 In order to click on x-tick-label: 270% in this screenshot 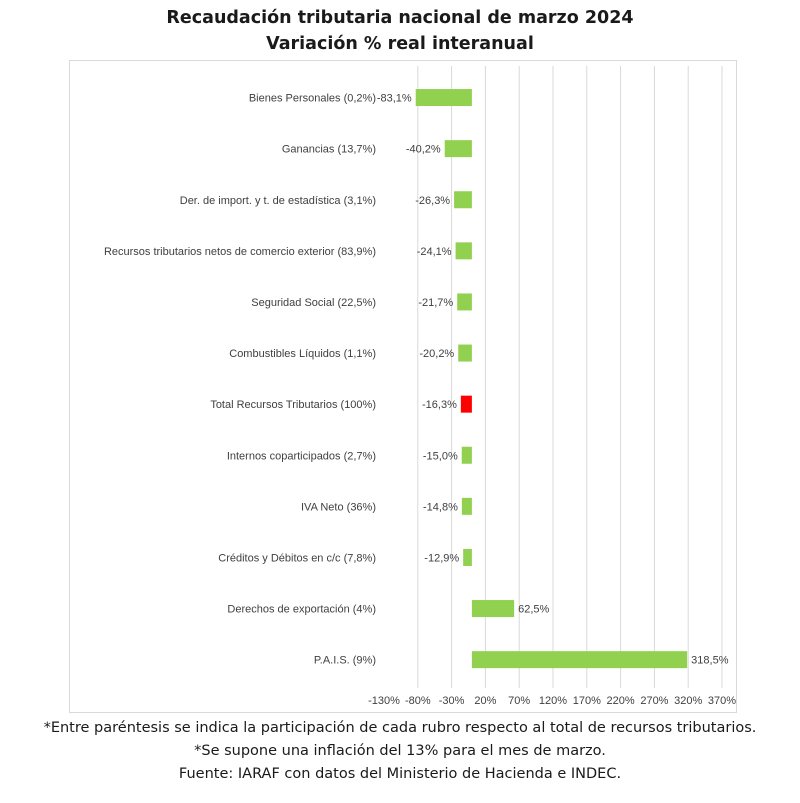, I will do `click(654, 701)`.